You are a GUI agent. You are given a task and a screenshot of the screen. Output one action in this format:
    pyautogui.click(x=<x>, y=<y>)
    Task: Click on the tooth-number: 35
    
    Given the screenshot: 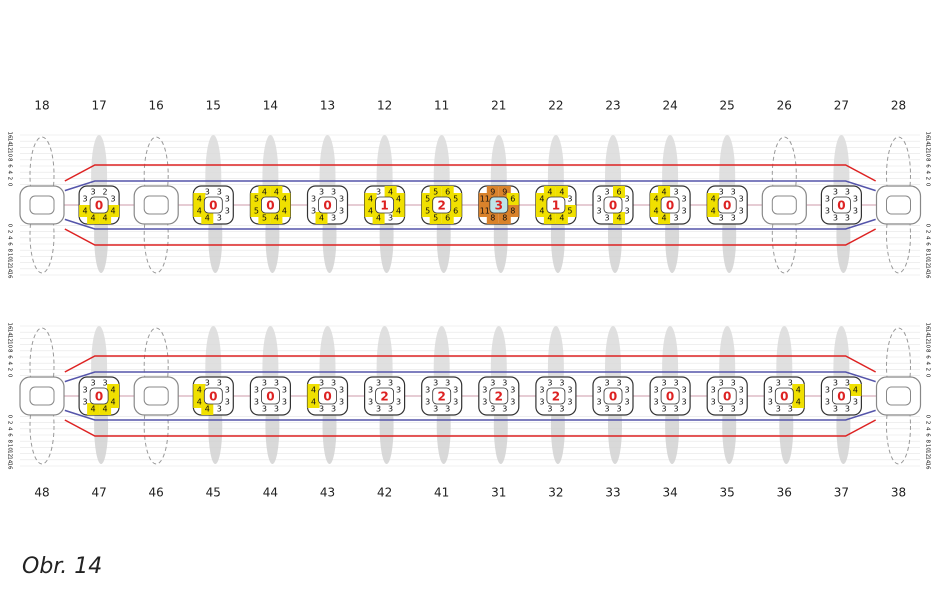 What is the action you would take?
    pyautogui.click(x=727, y=493)
    